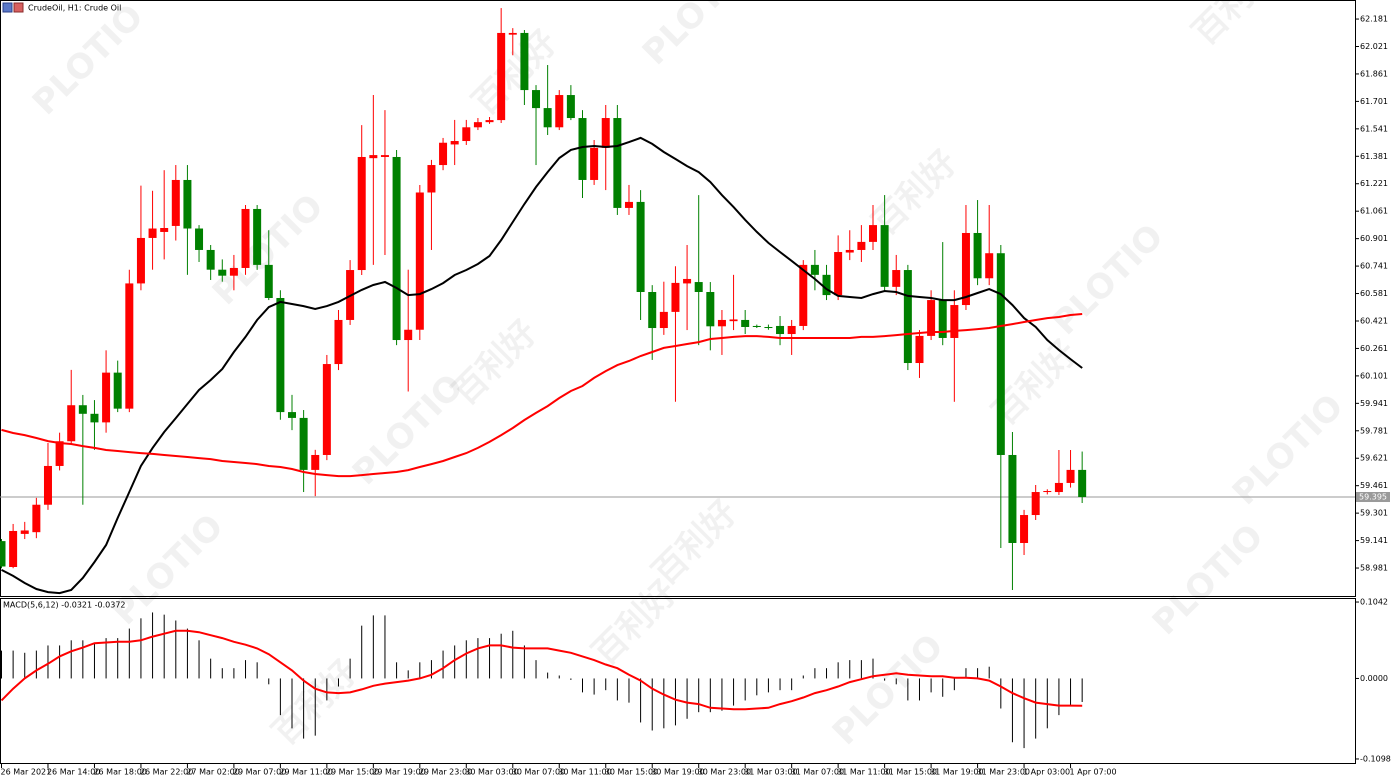 This screenshot has height=781, width=1391. I want to click on x-tick-label: 31 Mar 07:00, so click(817, 772).